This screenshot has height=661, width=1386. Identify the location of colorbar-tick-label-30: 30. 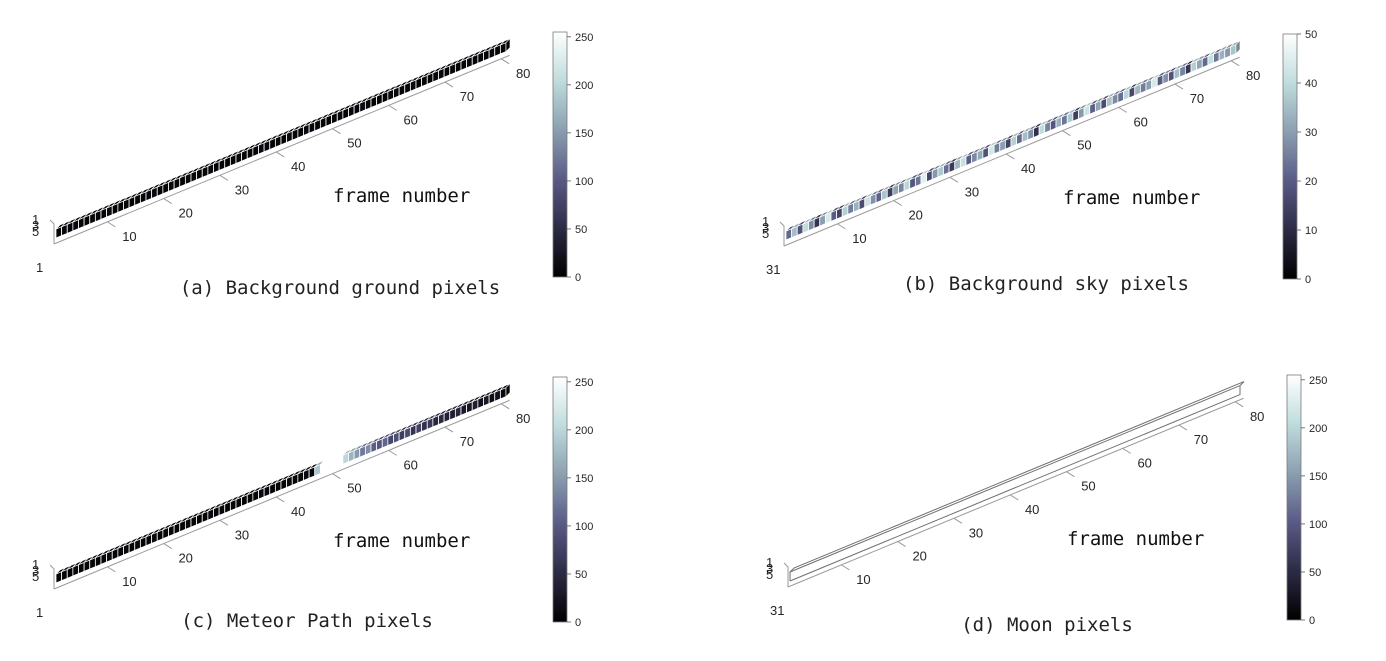
(1311, 133).